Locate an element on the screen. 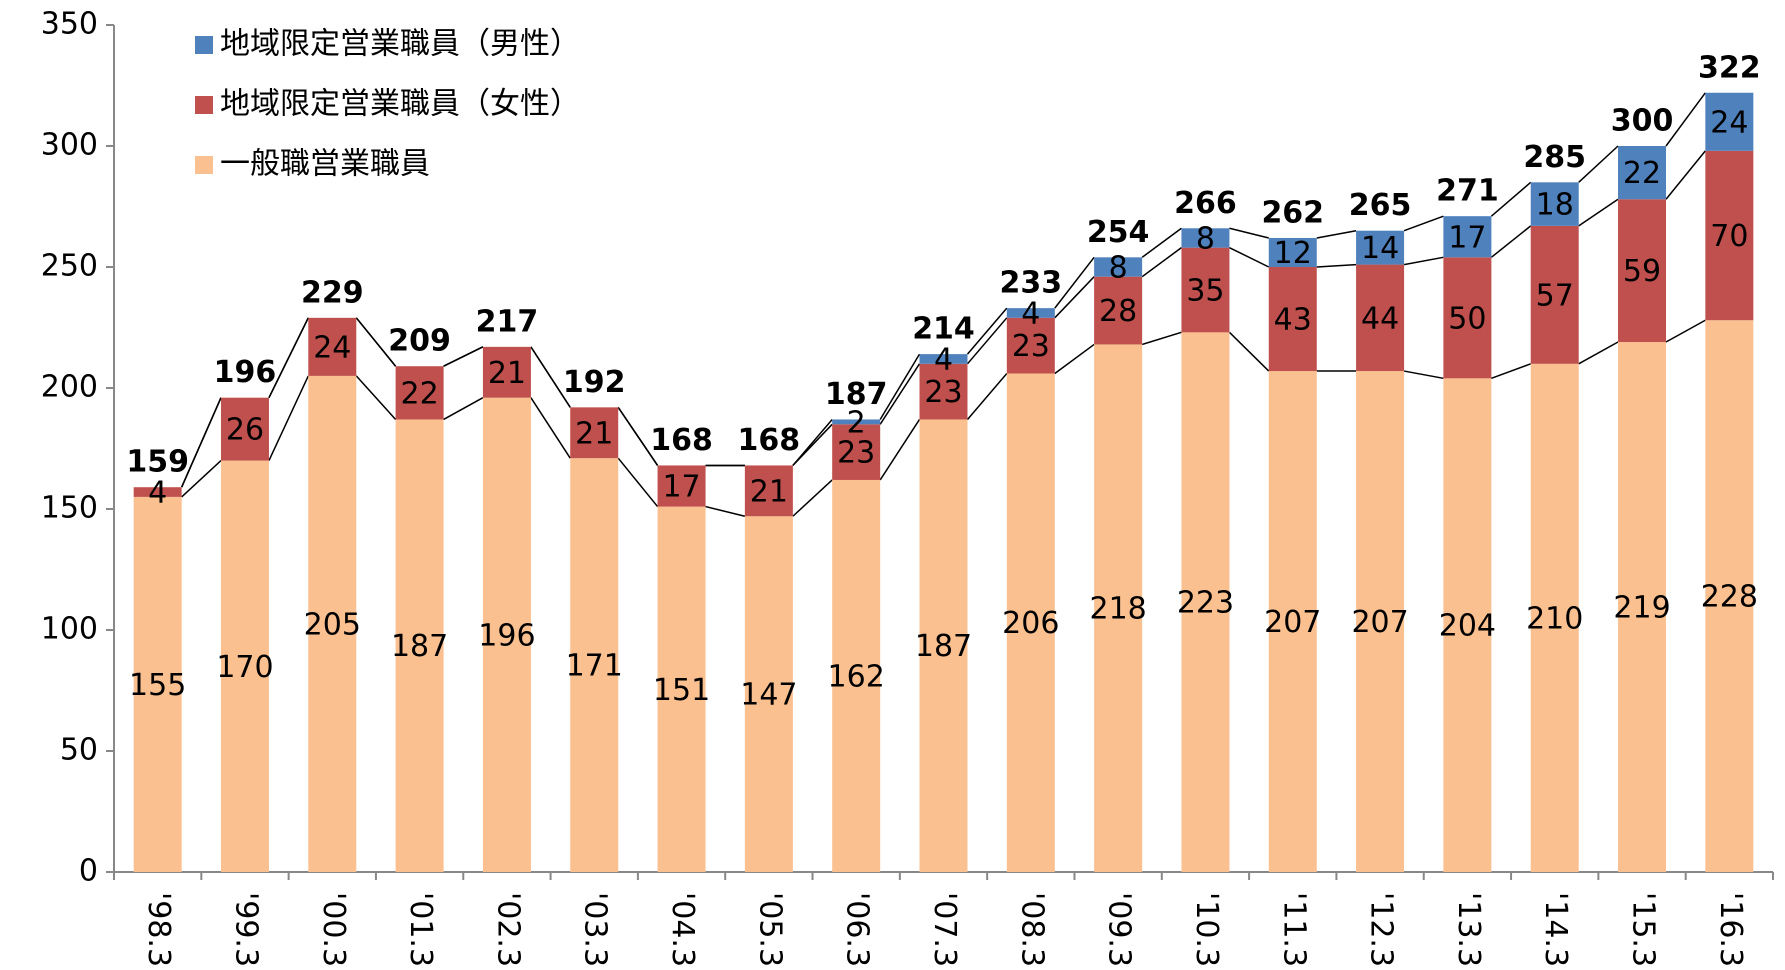 The height and width of the screenshot is (970, 1785). value-label: 59 is located at coordinates (1642, 271).